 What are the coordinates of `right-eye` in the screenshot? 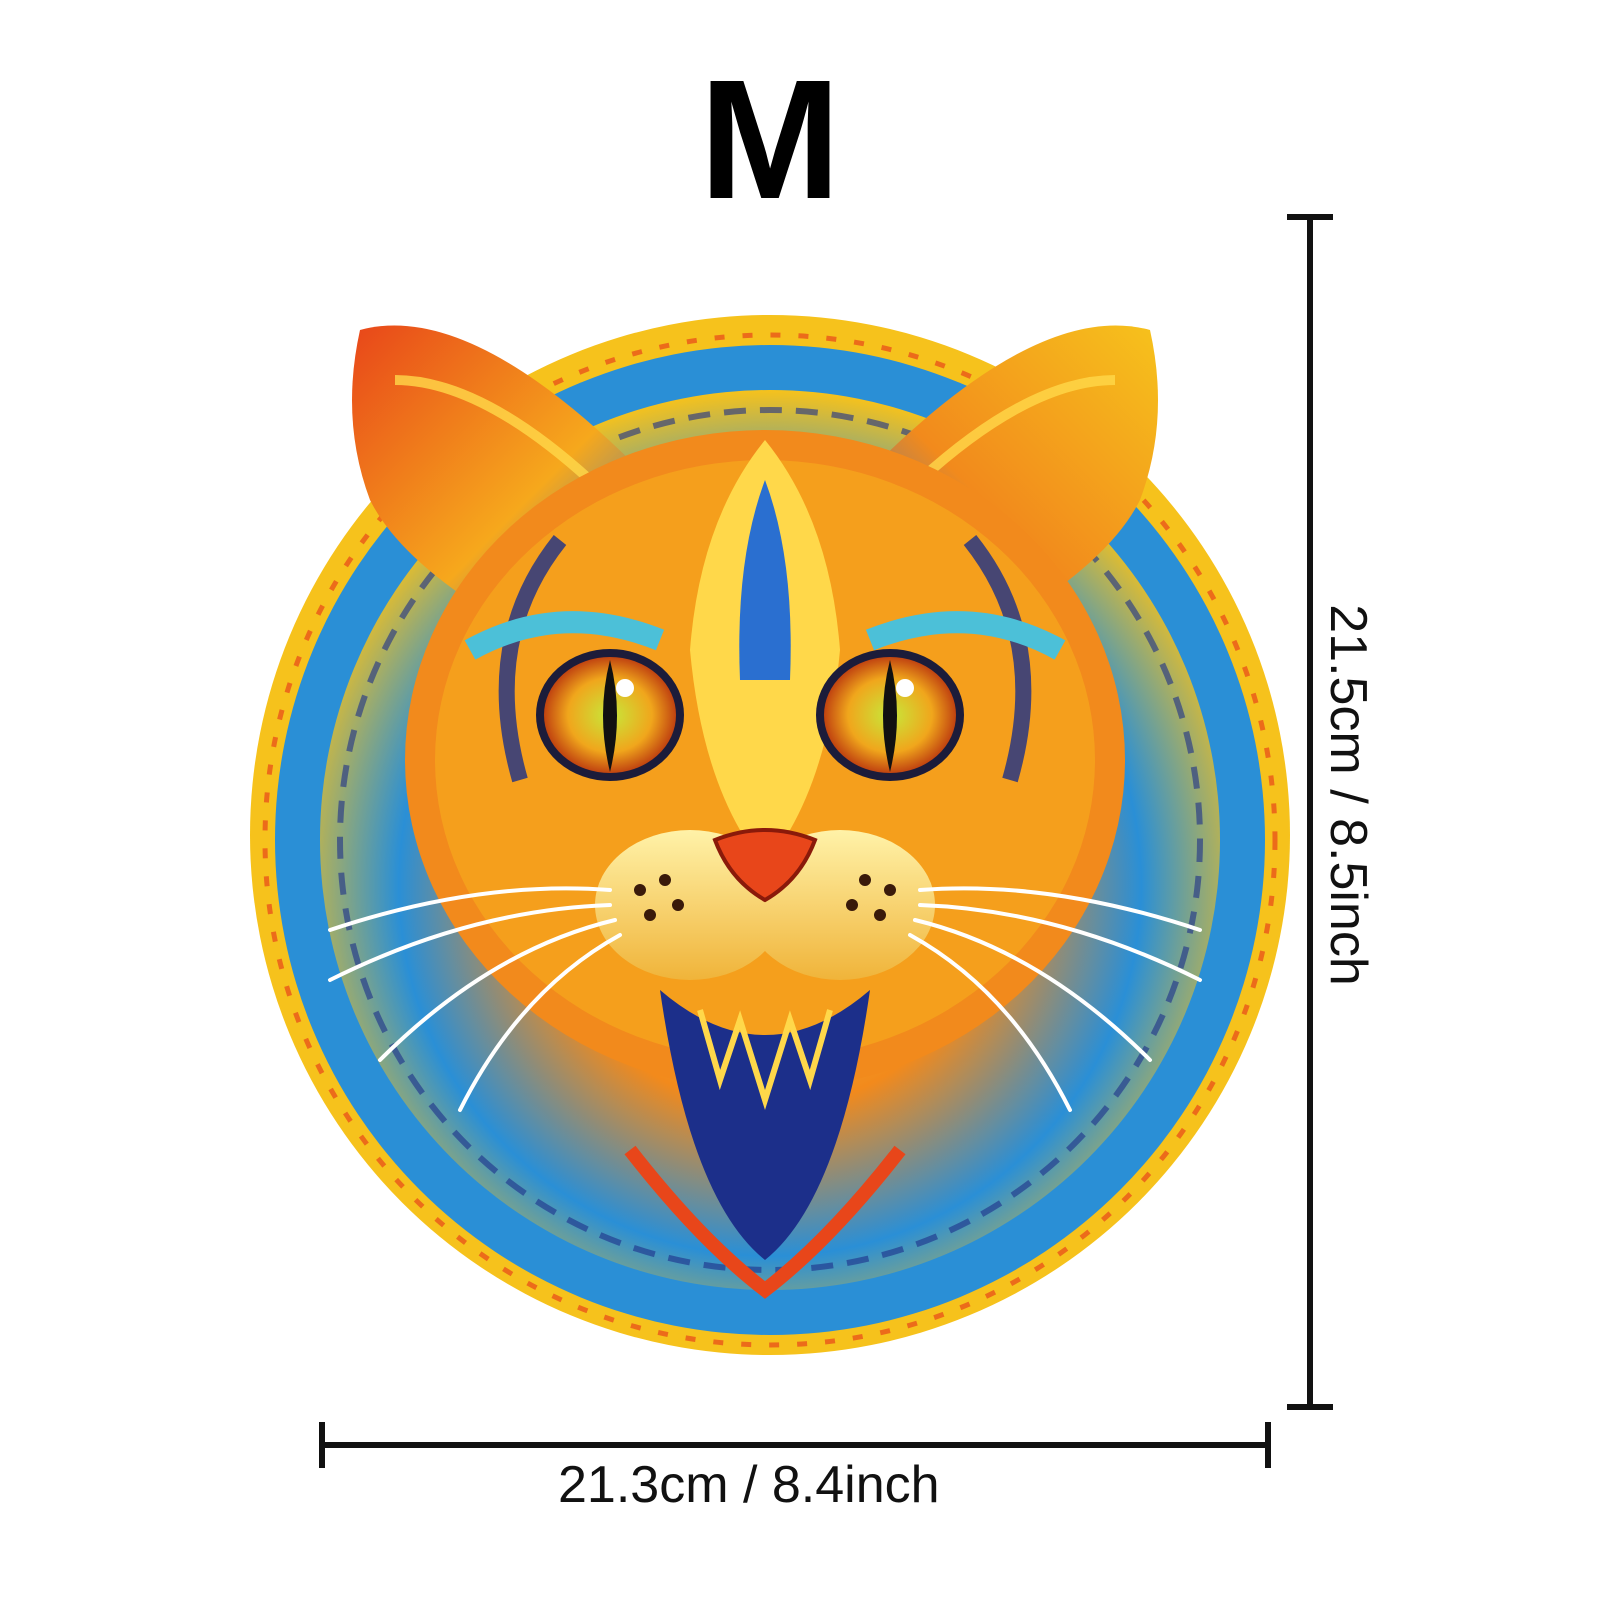 It's located at (890, 715).